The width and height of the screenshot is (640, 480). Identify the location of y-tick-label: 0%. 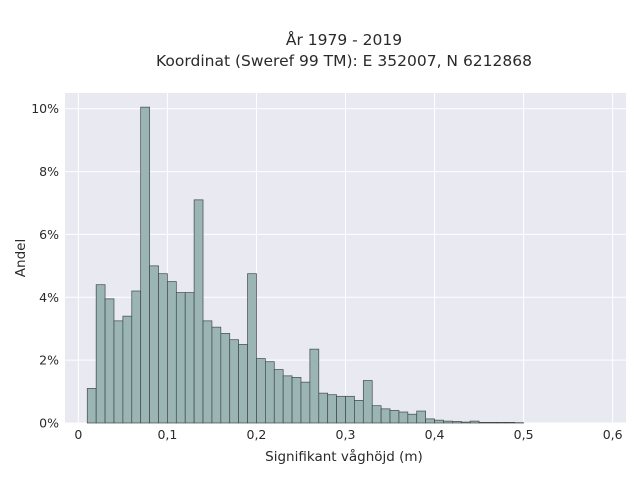
(49, 423).